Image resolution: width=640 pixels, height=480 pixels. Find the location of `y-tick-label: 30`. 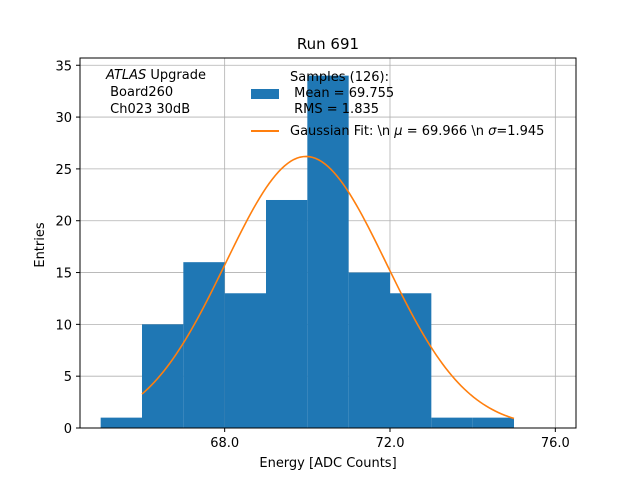

y-tick-label: 30 is located at coordinates (63, 118).